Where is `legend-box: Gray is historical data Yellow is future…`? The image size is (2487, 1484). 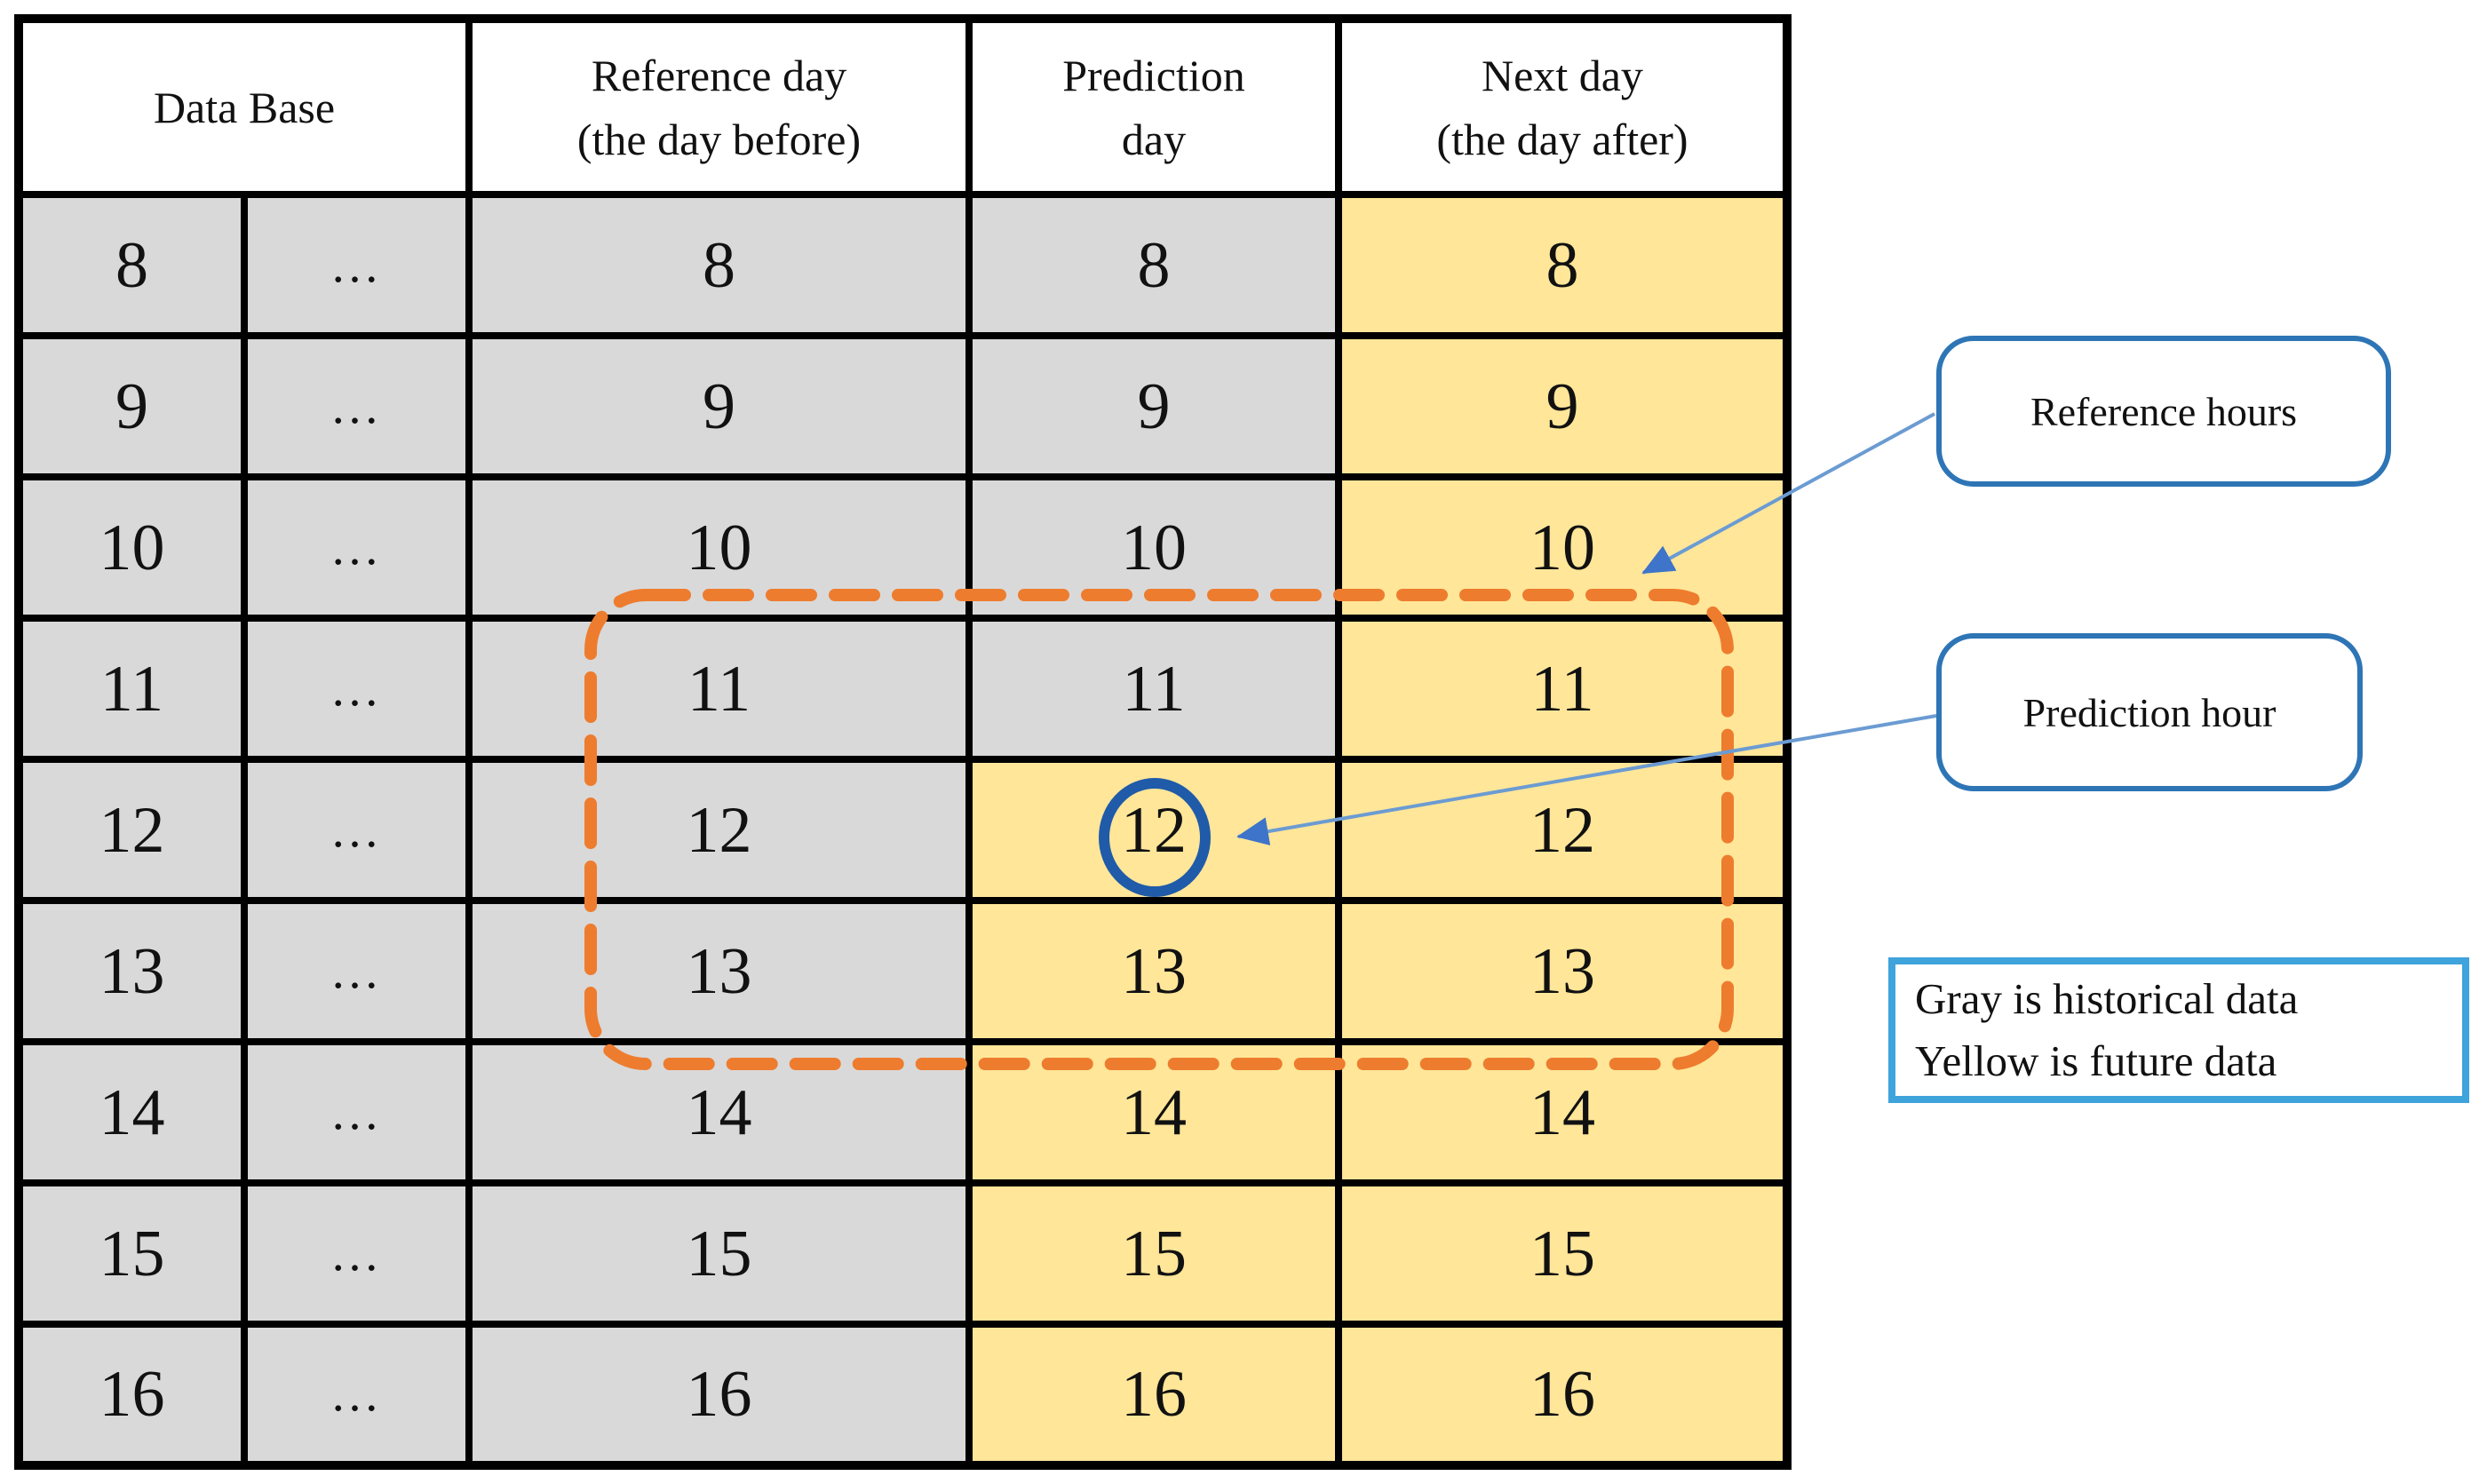 legend-box: Gray is historical data Yellow is future… is located at coordinates (2178, 1030).